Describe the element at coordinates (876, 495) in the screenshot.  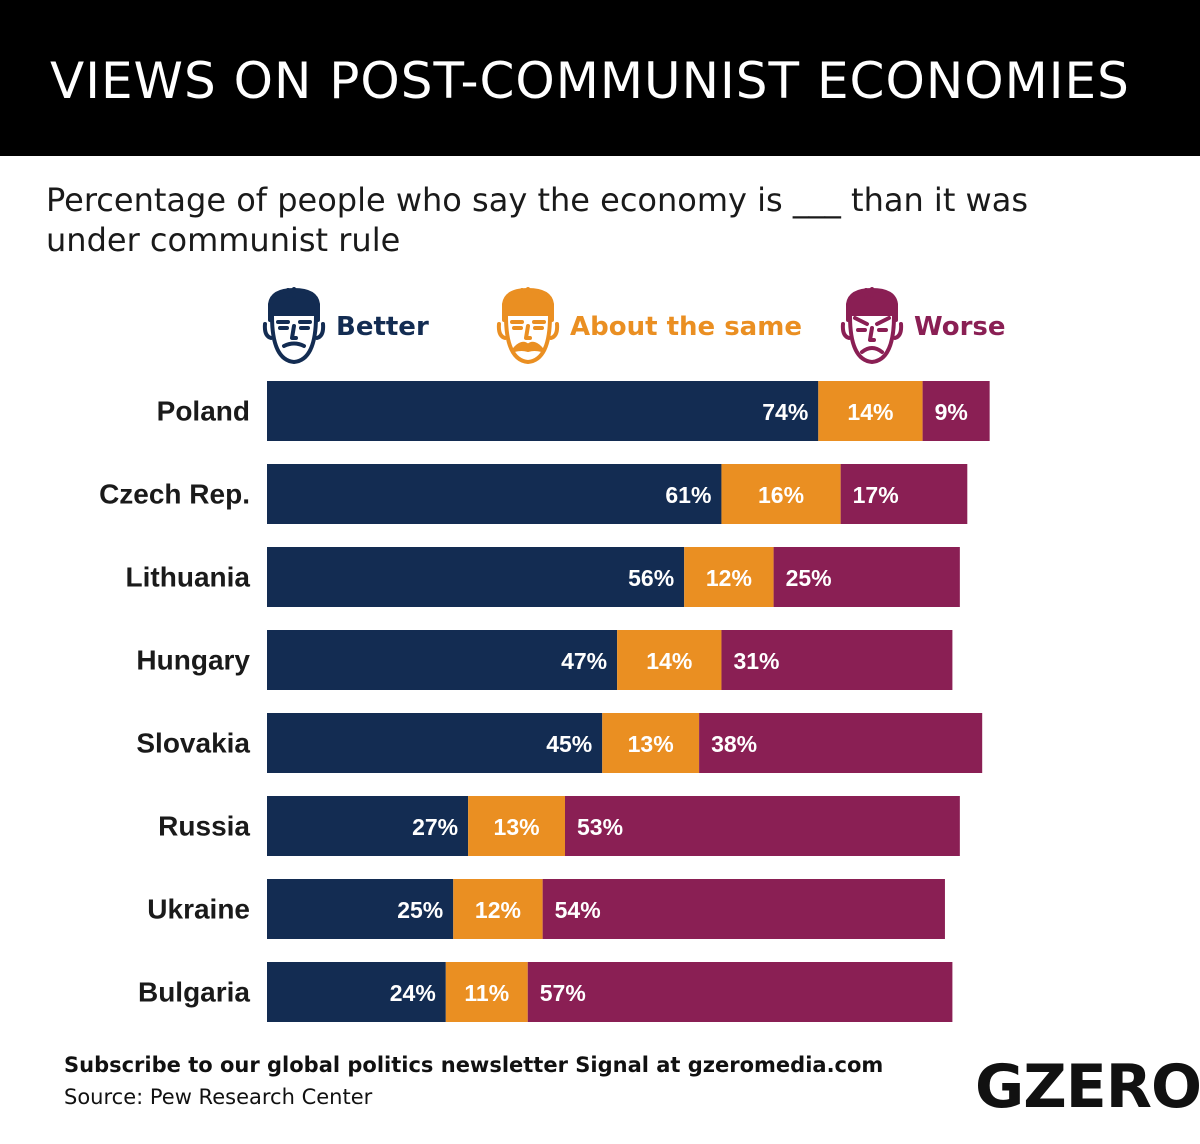
I see `data-label: 17%` at that location.